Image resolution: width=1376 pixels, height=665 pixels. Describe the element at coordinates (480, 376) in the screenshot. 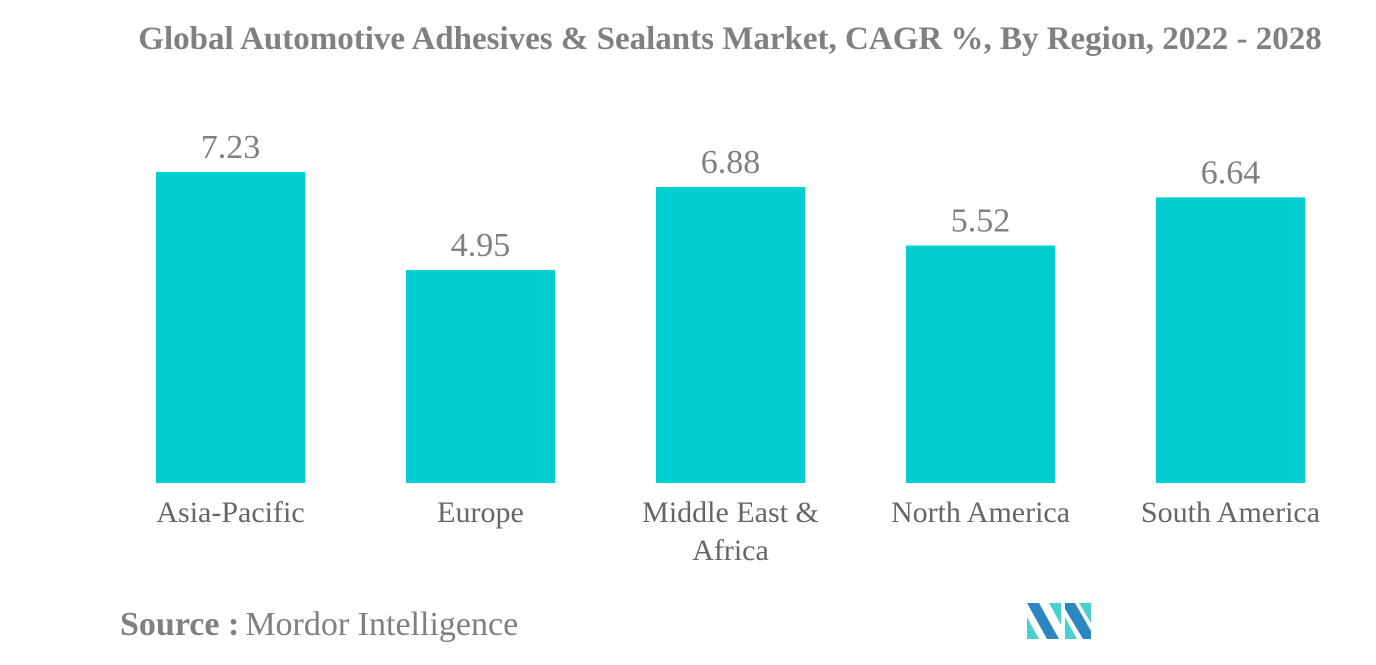

I see `bar-europe` at that location.